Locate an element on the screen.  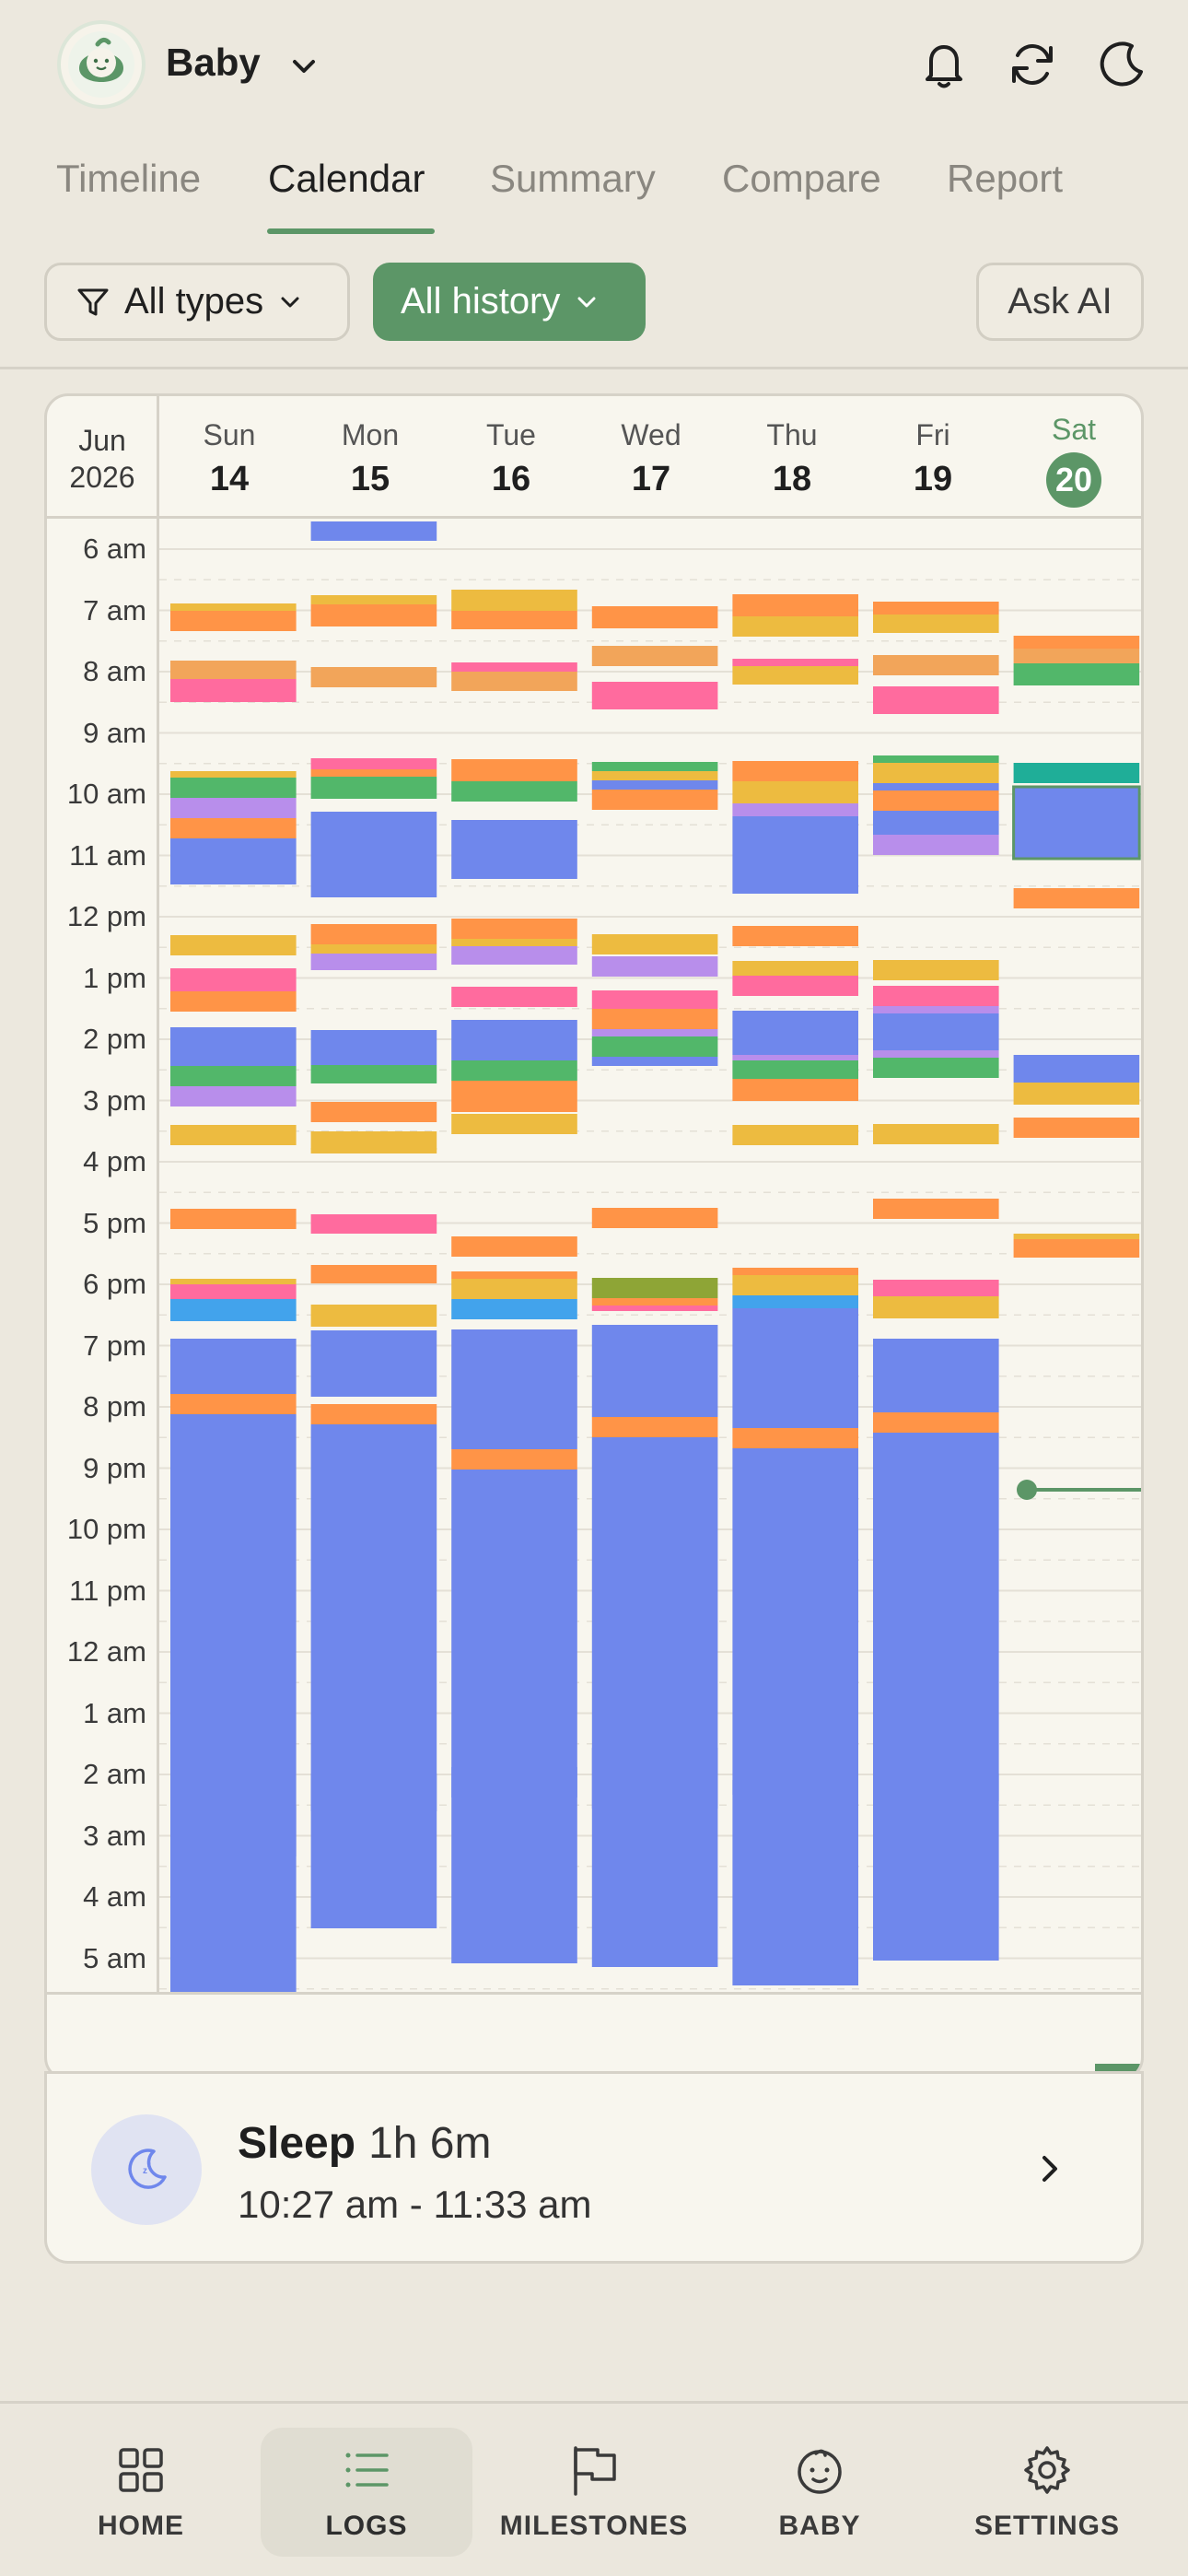
type-filter-button: All types is located at coordinates (197, 302).